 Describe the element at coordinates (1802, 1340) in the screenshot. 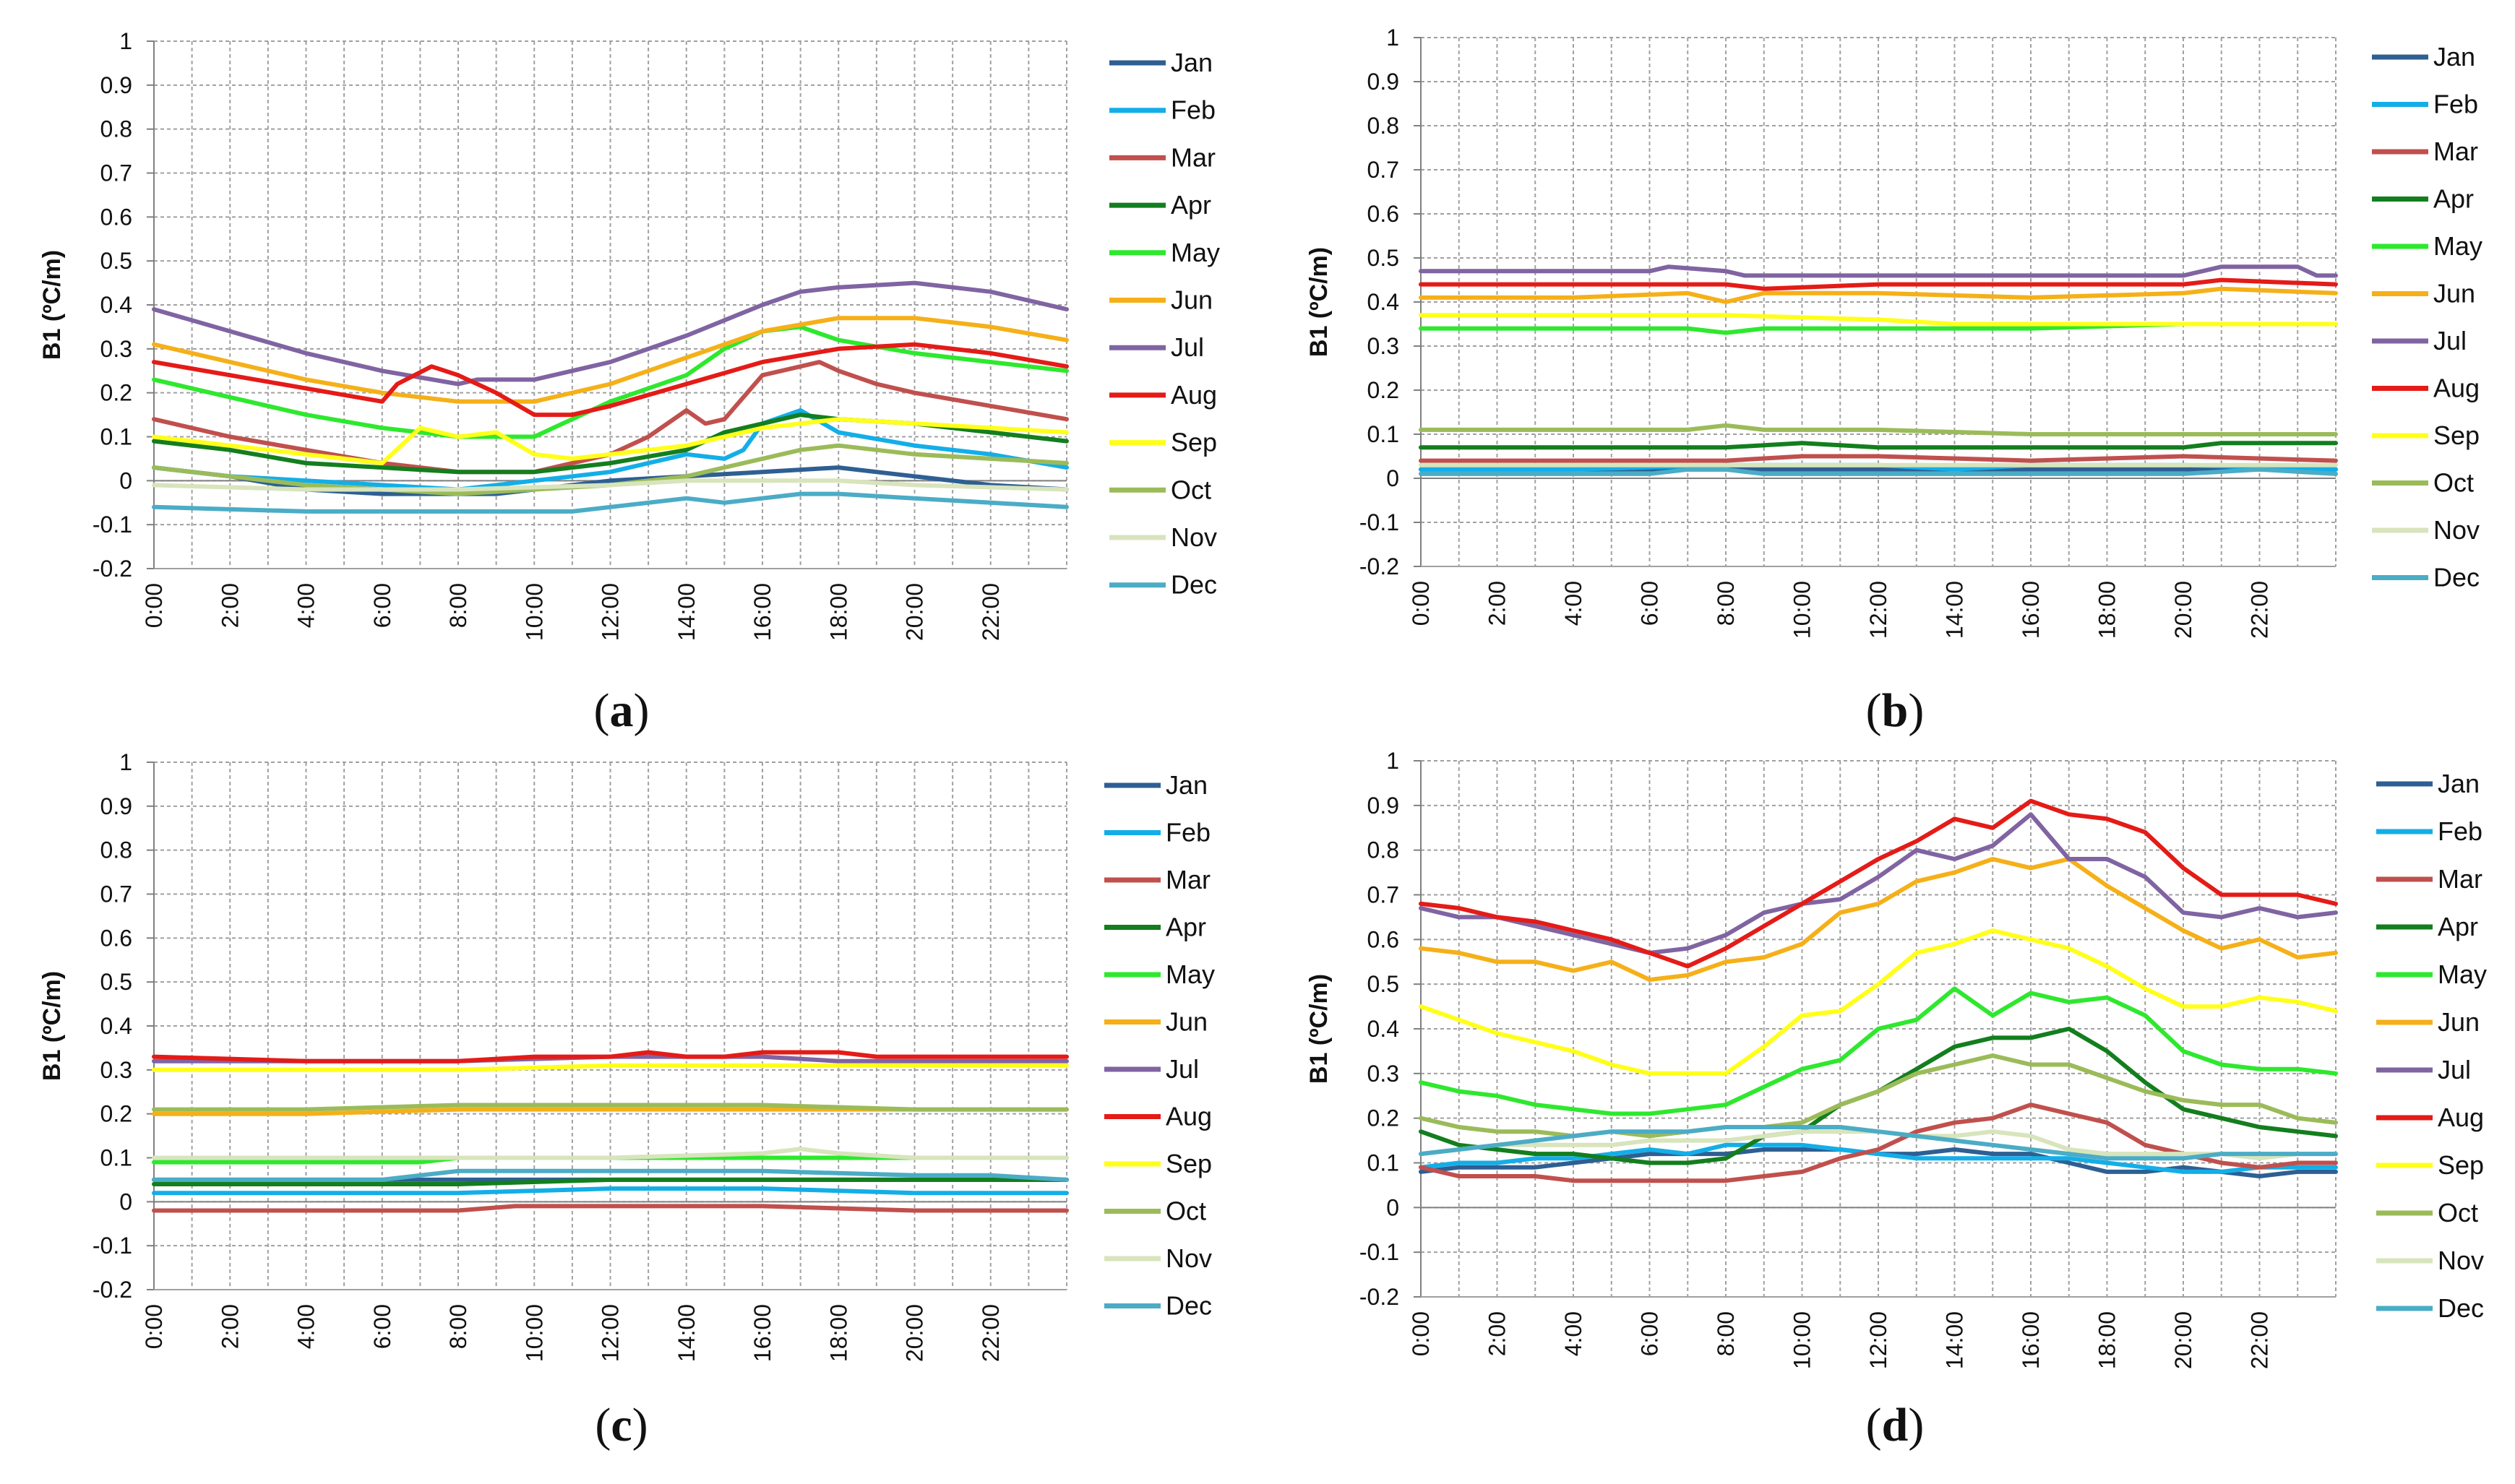

I see `x-tick-label: 10:00` at that location.